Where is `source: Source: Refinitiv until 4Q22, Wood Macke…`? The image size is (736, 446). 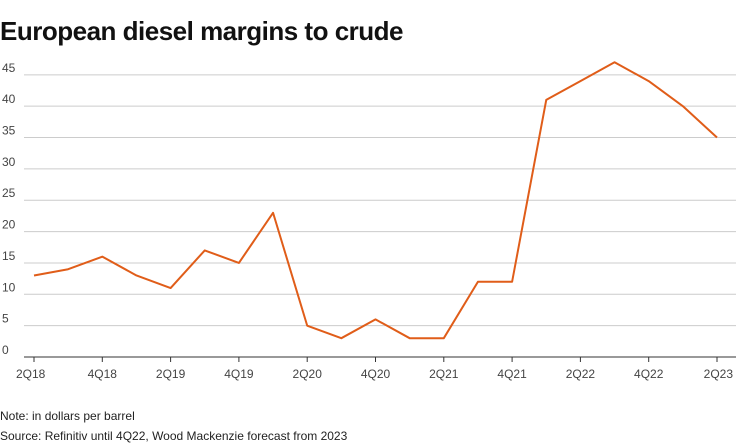
source: Source: Refinitiv until 4Q22, Wood Macke… is located at coordinates (174, 436).